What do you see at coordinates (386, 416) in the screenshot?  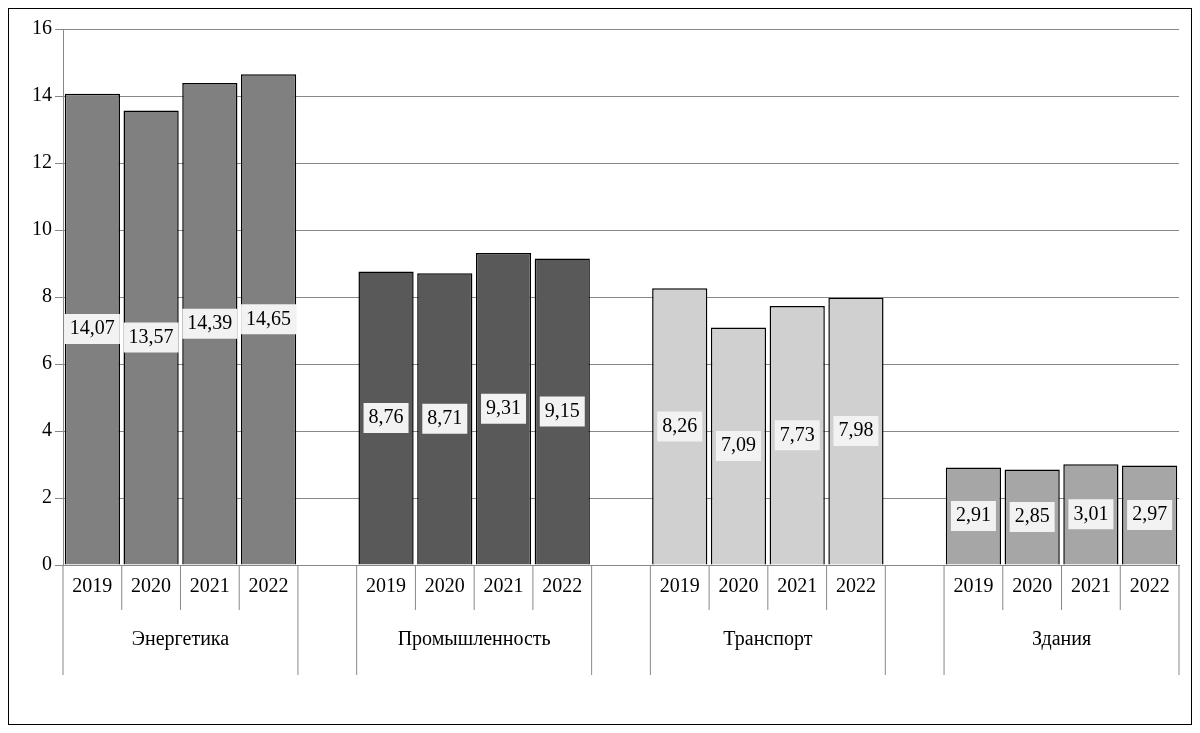 I see `data-label: 8,76` at bounding box center [386, 416].